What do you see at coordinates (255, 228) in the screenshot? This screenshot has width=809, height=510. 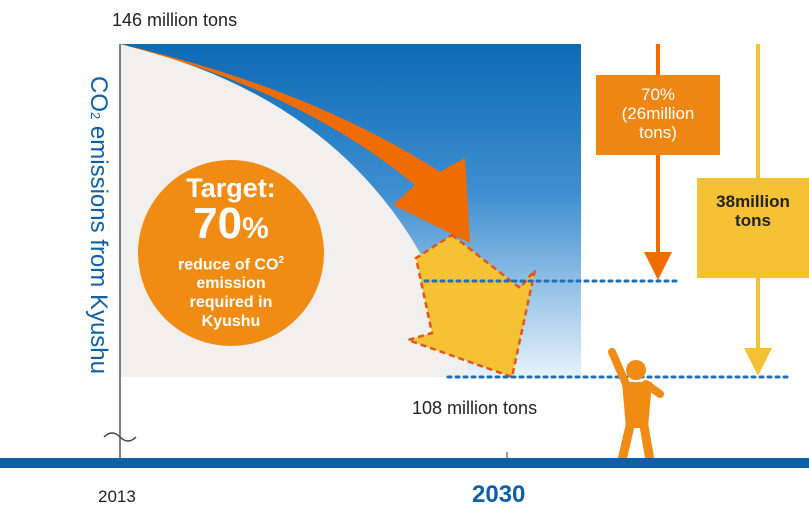 I see `target-percent-sign: %` at bounding box center [255, 228].